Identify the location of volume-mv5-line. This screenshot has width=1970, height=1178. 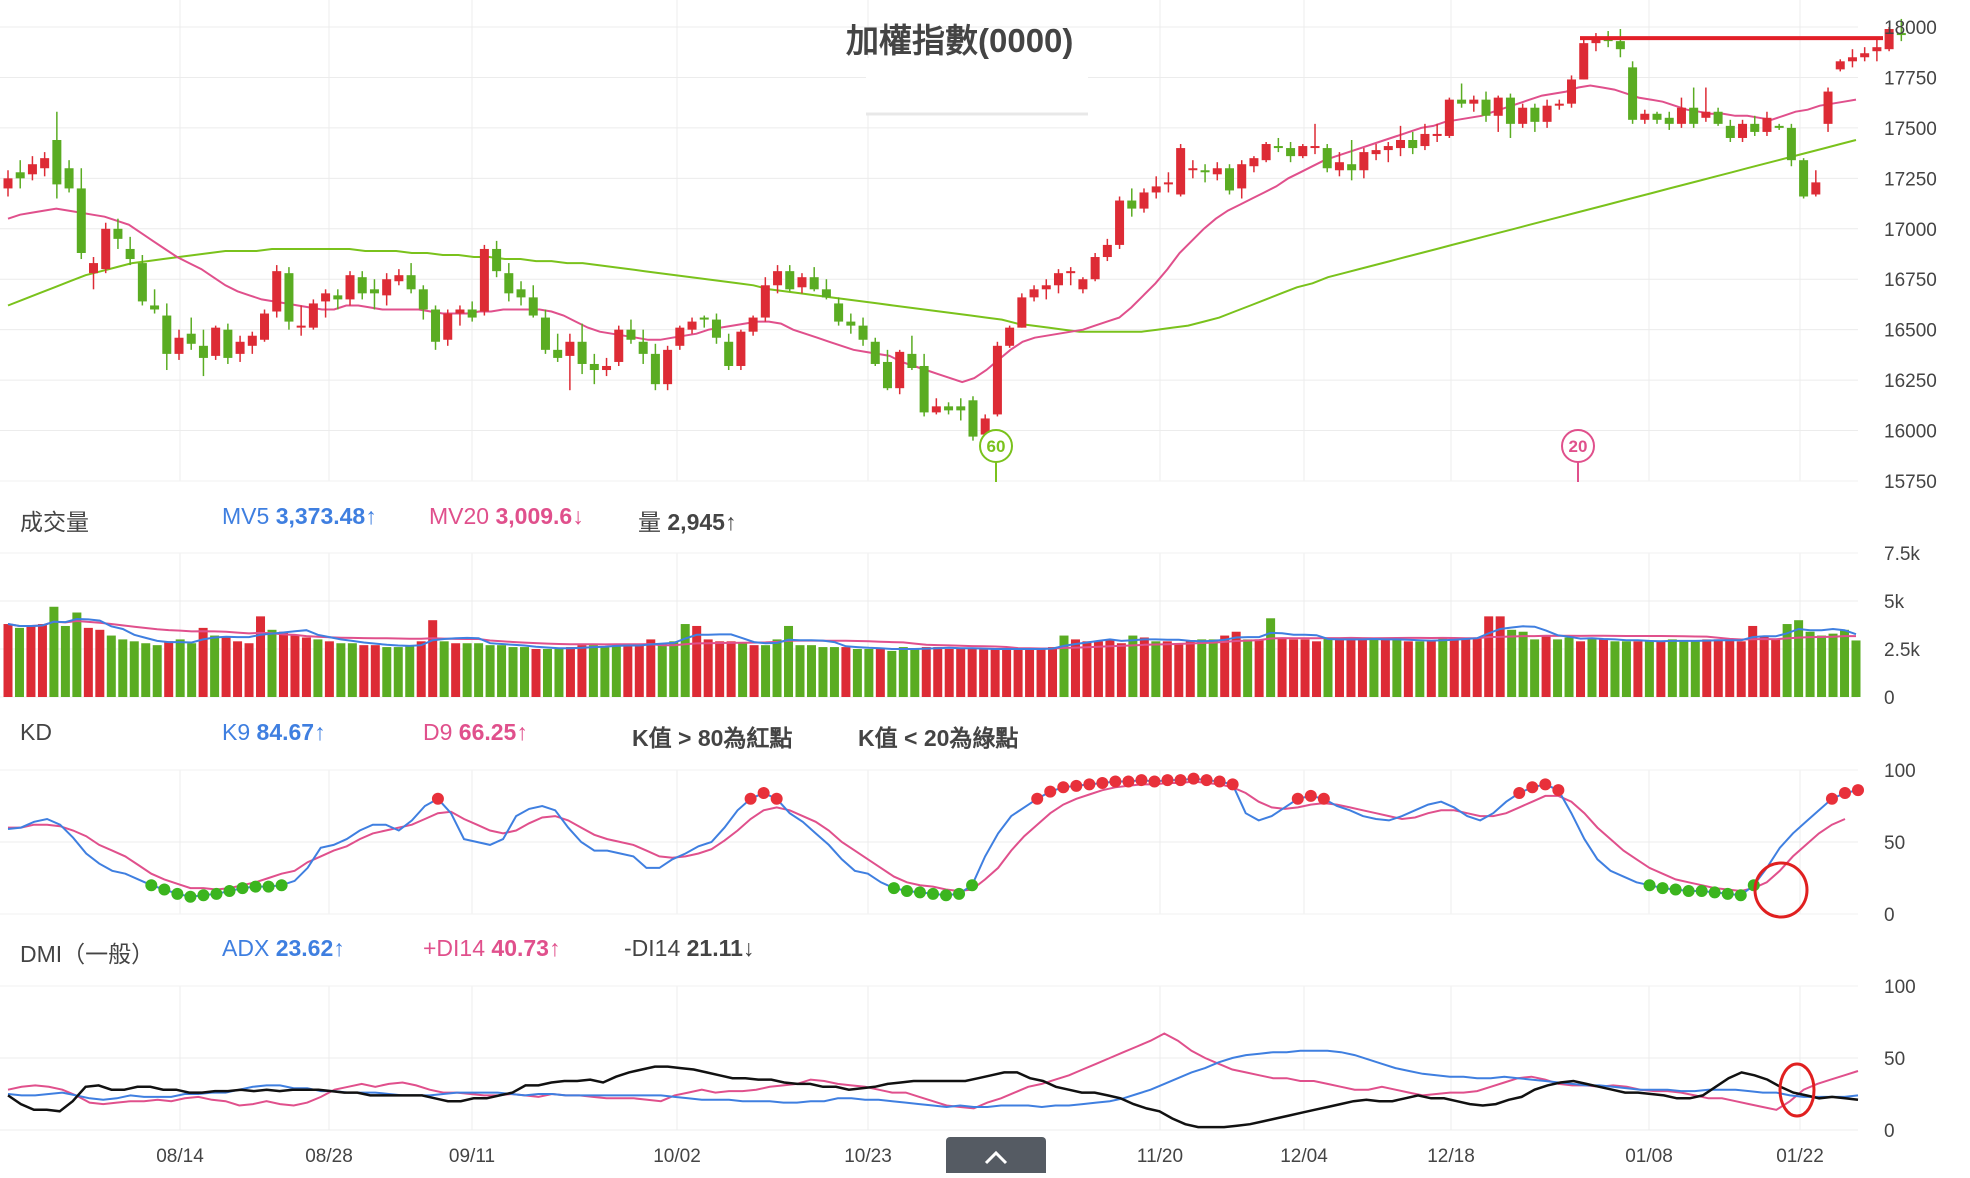
(932, 633).